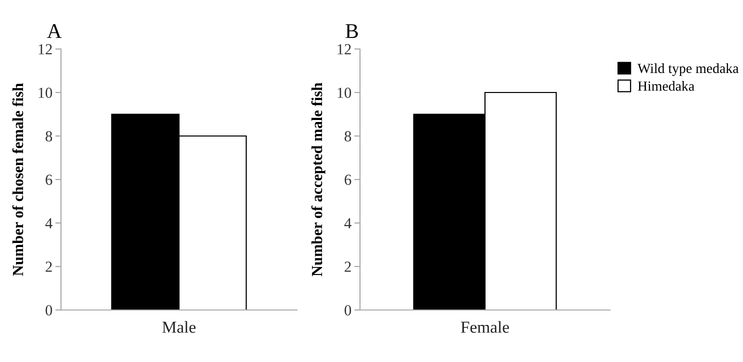 The image size is (743, 362). I want to click on x-tick-label: Male, so click(179, 327).